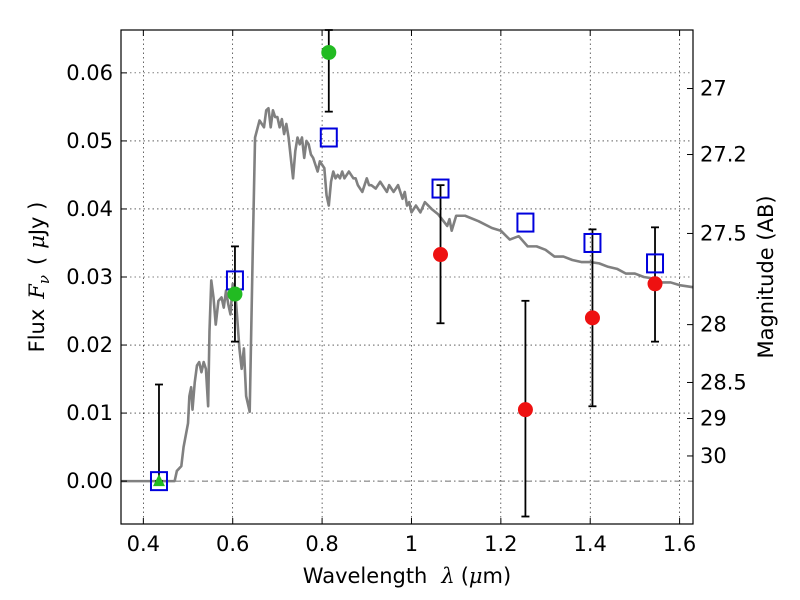 The width and height of the screenshot is (800, 600). Describe the element at coordinates (713, 456) in the screenshot. I see `y2-tick-label: 30` at that location.